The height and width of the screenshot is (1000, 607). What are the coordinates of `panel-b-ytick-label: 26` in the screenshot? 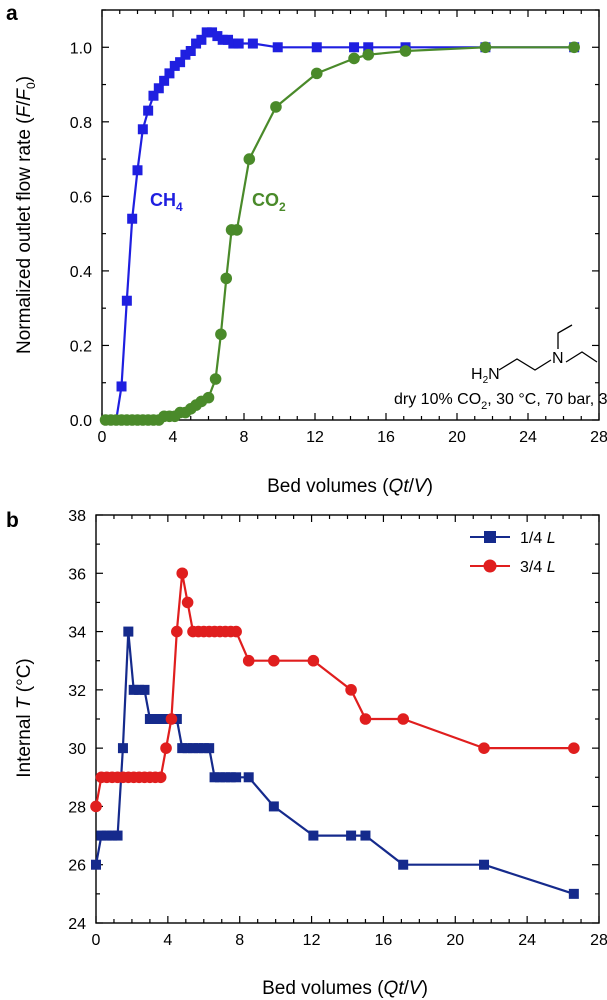 It's located at (77, 866).